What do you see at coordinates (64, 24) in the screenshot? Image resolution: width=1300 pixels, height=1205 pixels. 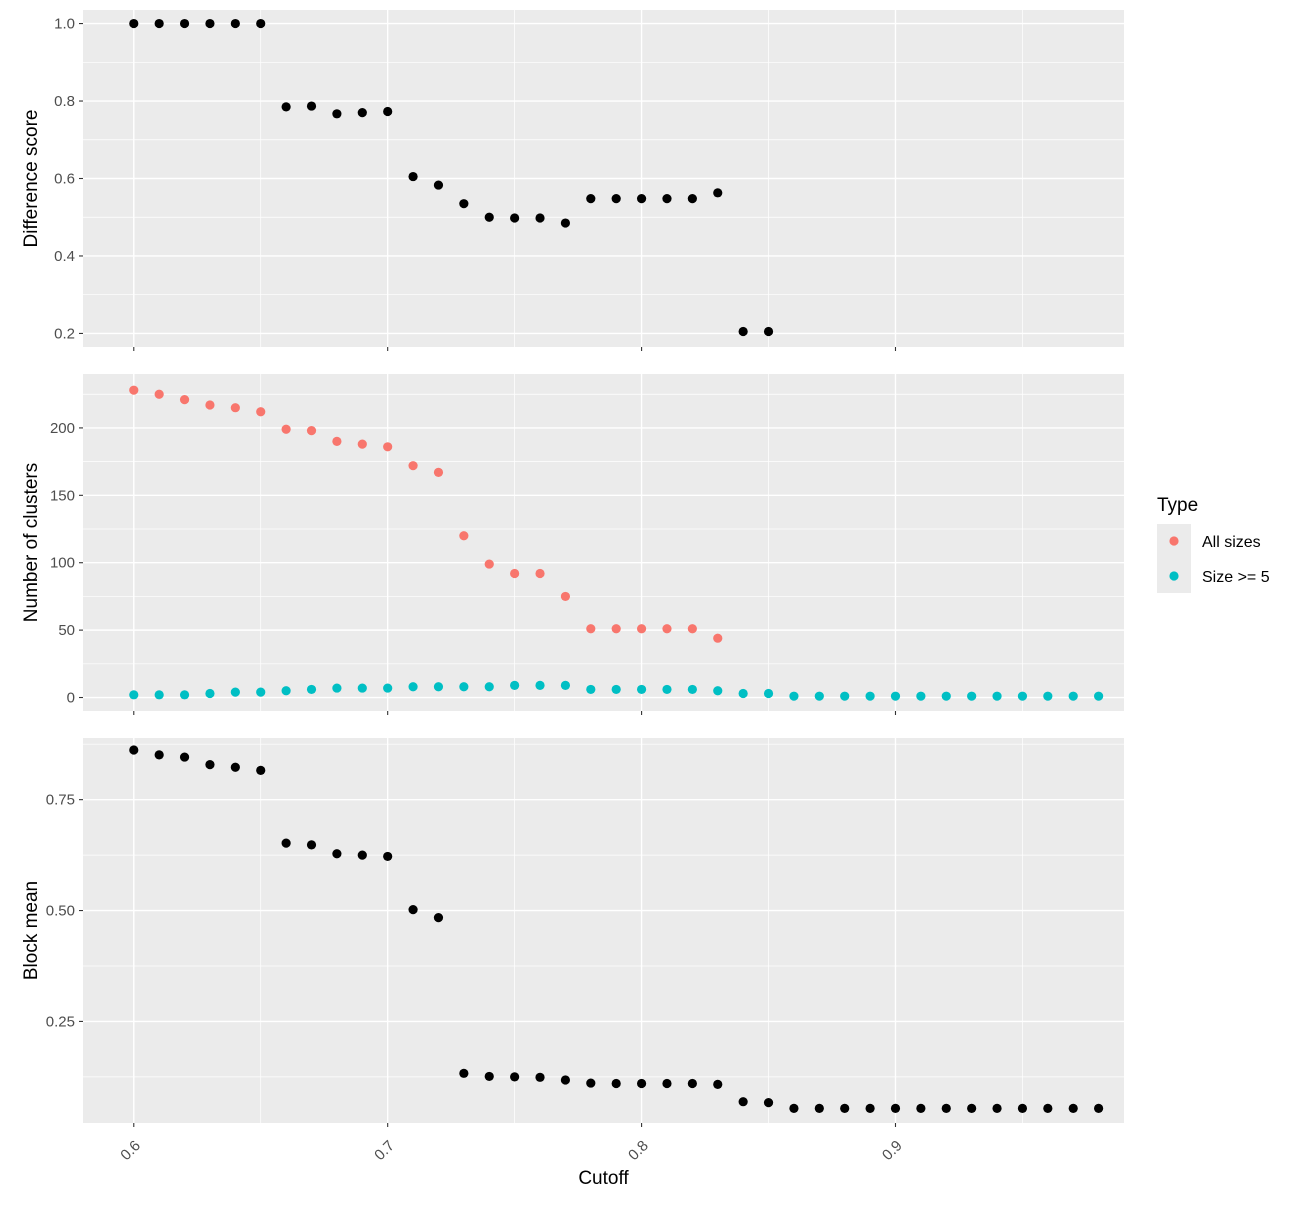 I see `y-tick-label: 1.0` at bounding box center [64, 24].